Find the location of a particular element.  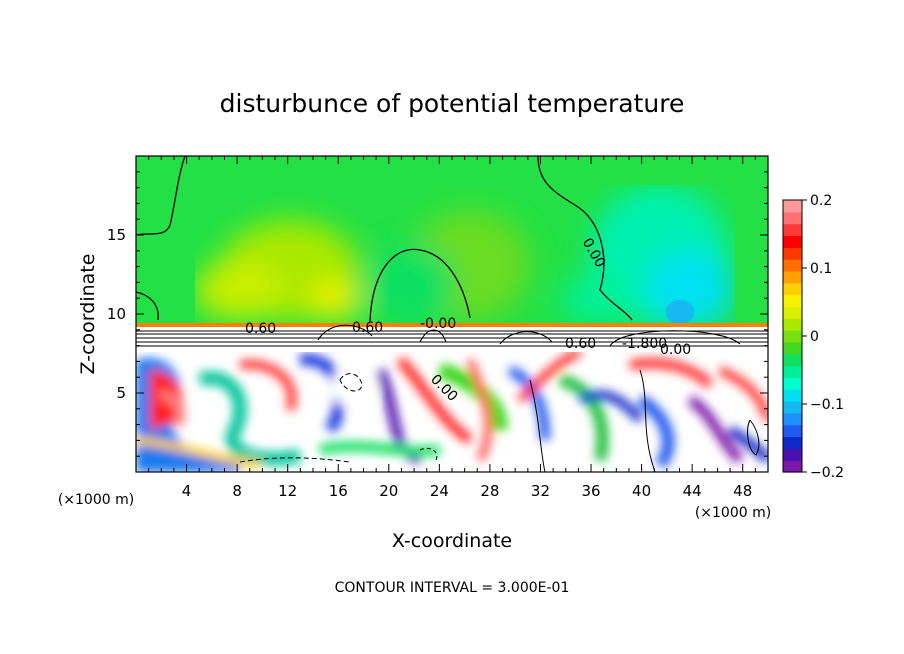

y-tick-label: 15 is located at coordinates (116, 235).